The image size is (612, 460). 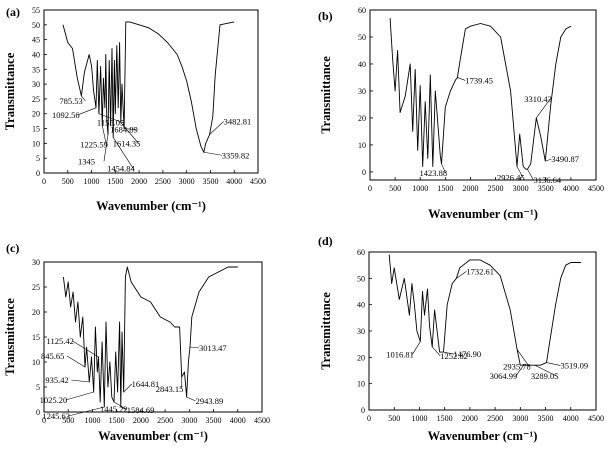 What do you see at coordinates (210, 401) in the screenshot?
I see `peak-annotation: 2943.89` at bounding box center [210, 401].